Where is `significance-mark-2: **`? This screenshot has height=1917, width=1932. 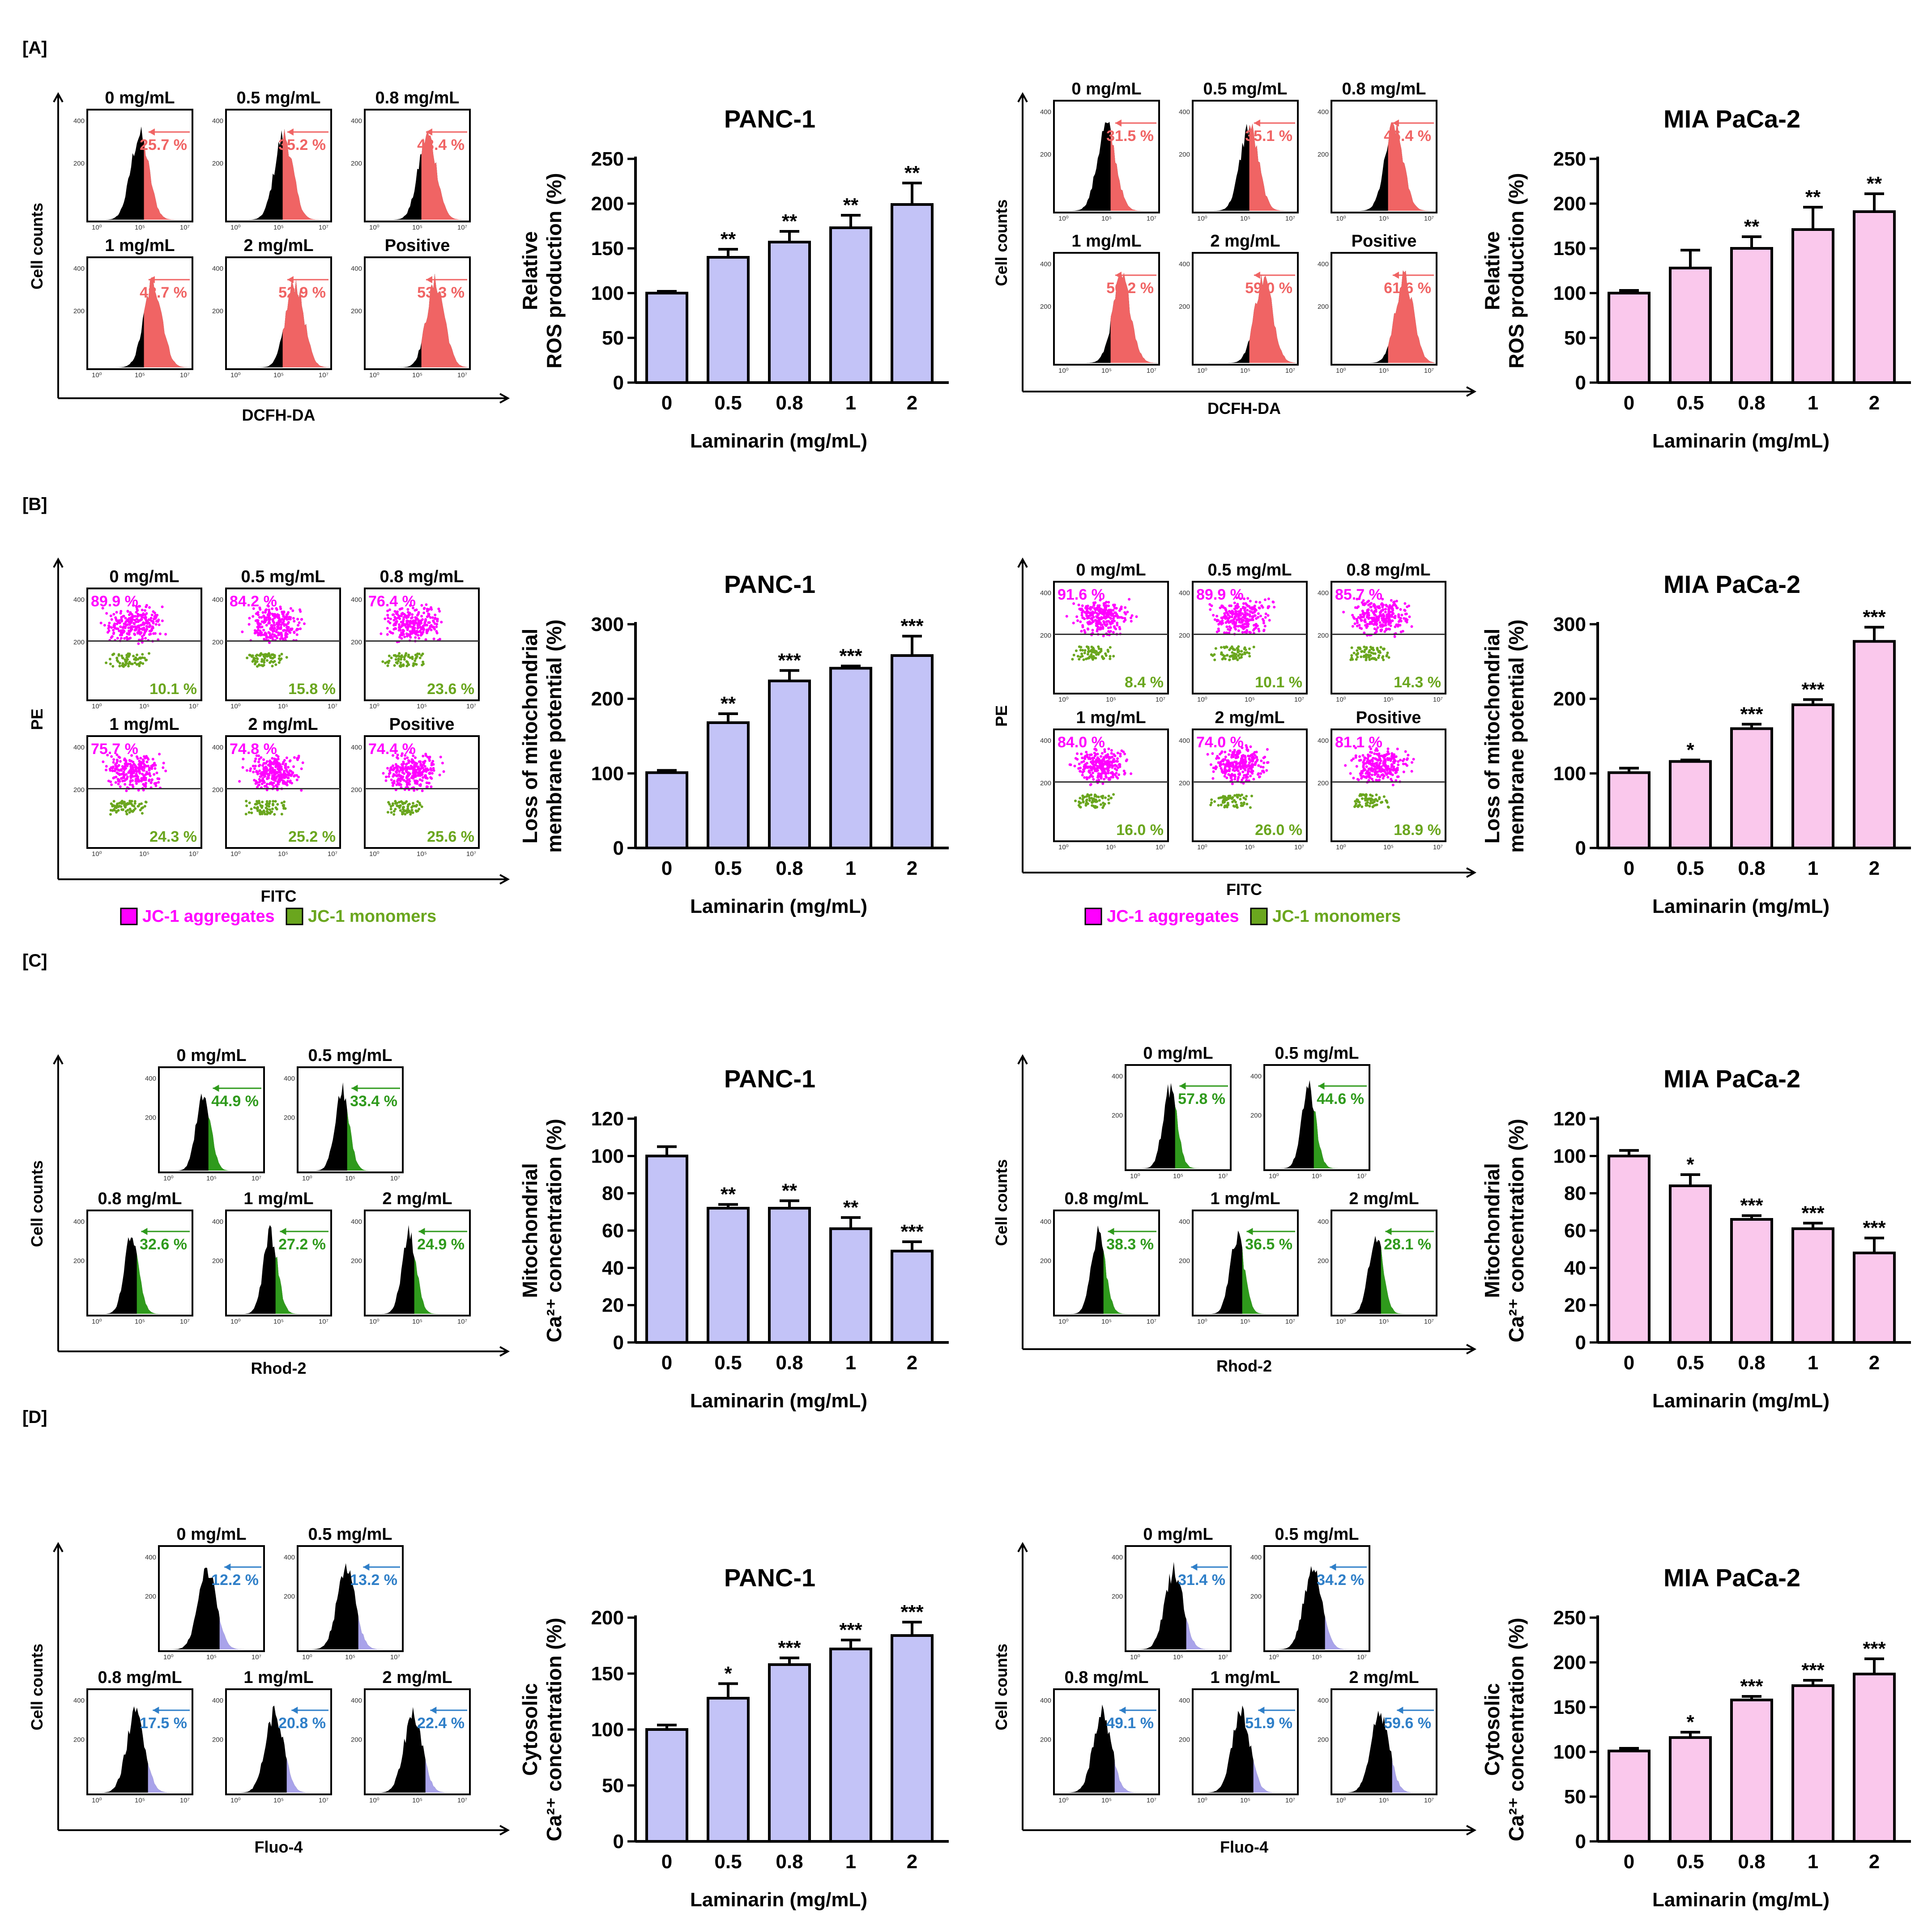 significance-mark-2: ** is located at coordinates (912, 173).